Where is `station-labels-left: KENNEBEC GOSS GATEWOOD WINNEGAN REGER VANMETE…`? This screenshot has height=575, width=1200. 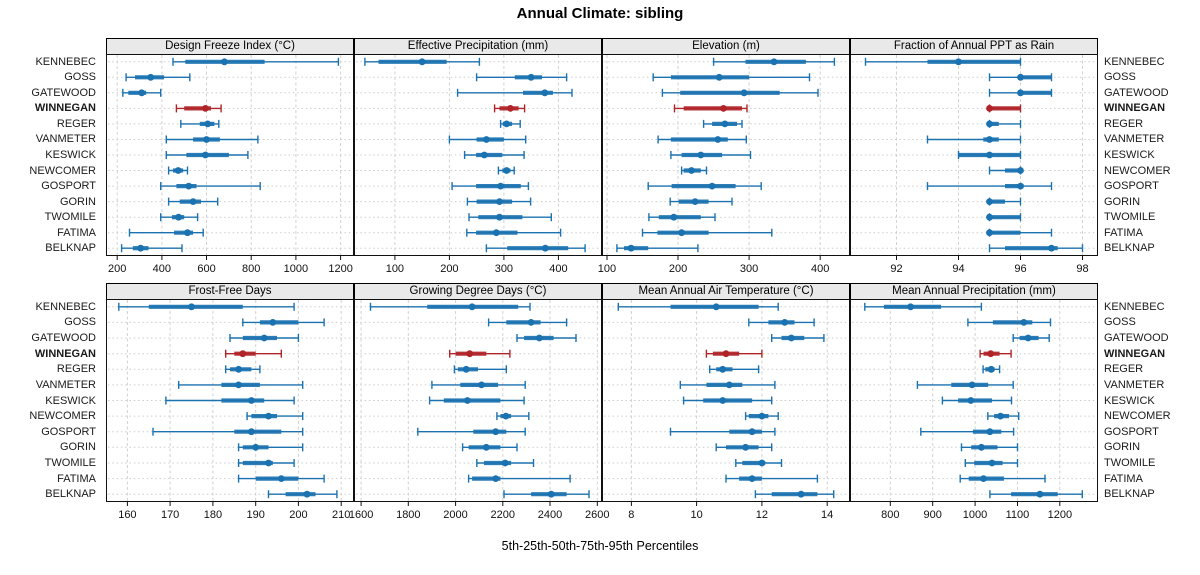 station-labels-left: KENNEBEC GOSS GATEWOOD WINNEGAN REGER VANMETE… is located at coordinates (50, 287).